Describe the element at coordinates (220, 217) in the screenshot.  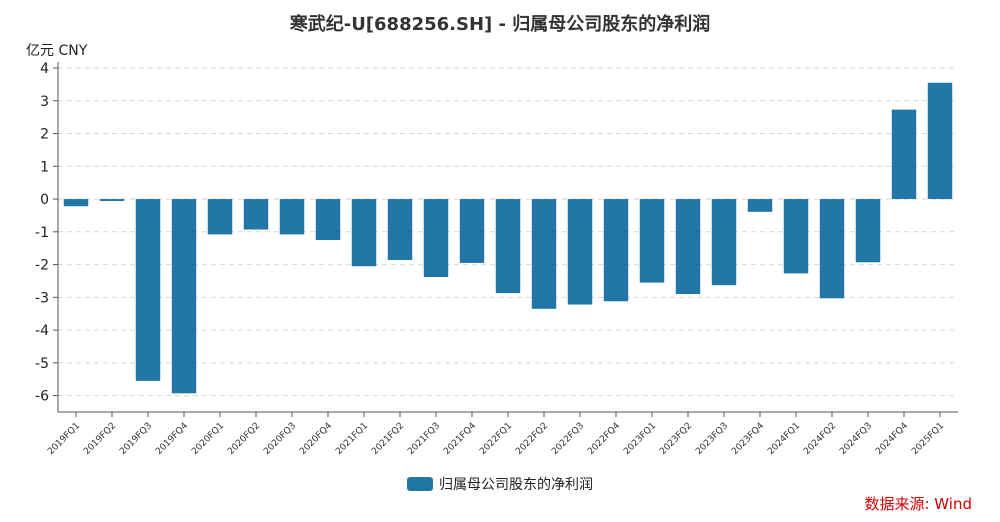
I see `bar-2020FQ1` at that location.